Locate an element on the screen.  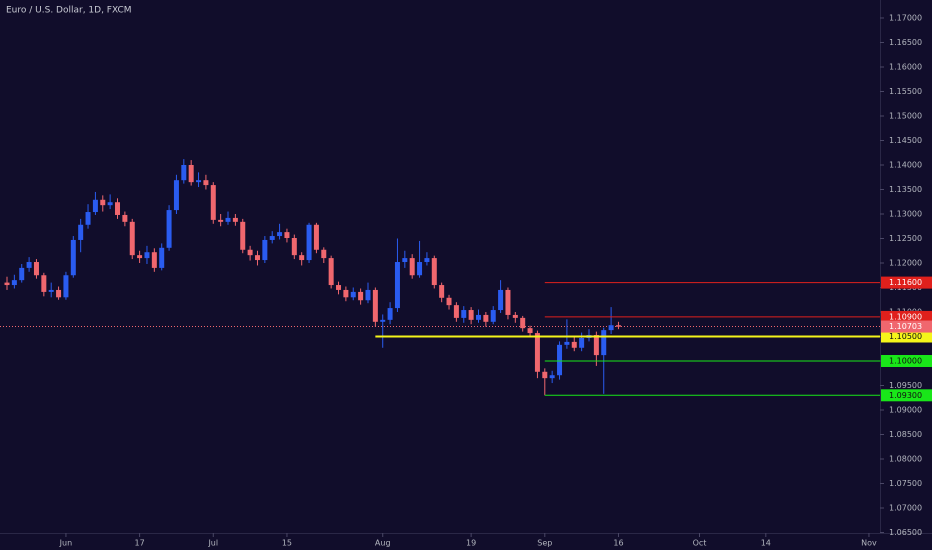
y-tick-label: 1.12000 is located at coordinates (905, 262).